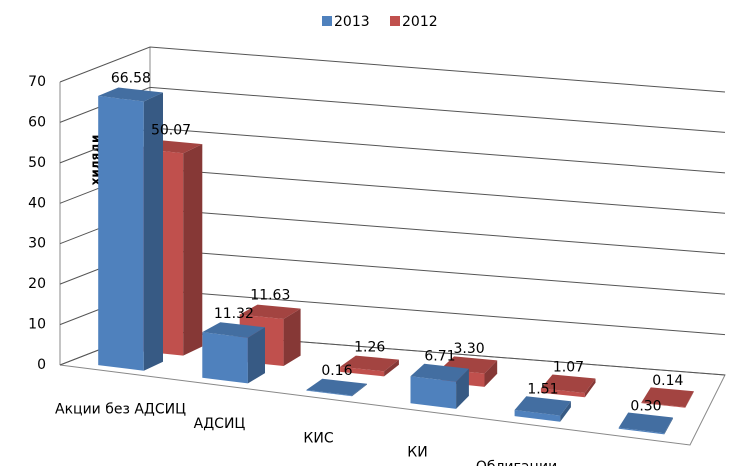 This screenshot has height=466, width=739. What do you see at coordinates (220, 424) in the screenshot?
I see `x-tick-label: АДСИЦ` at bounding box center [220, 424].